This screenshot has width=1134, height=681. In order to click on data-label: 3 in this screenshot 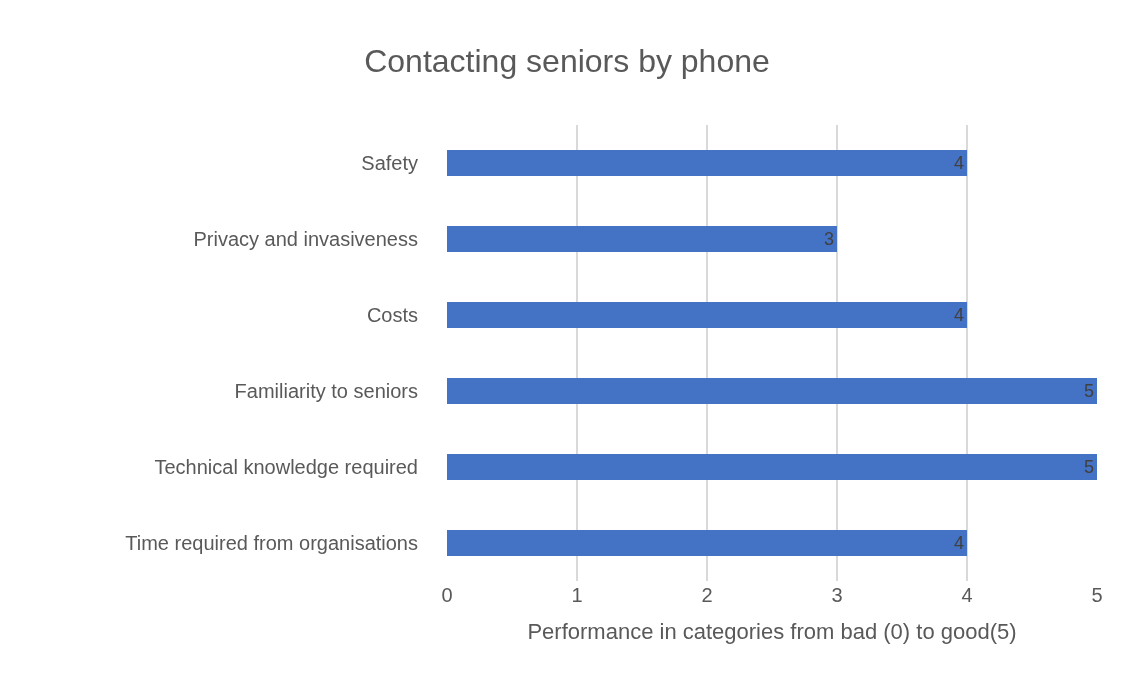, I will do `click(828, 239)`.